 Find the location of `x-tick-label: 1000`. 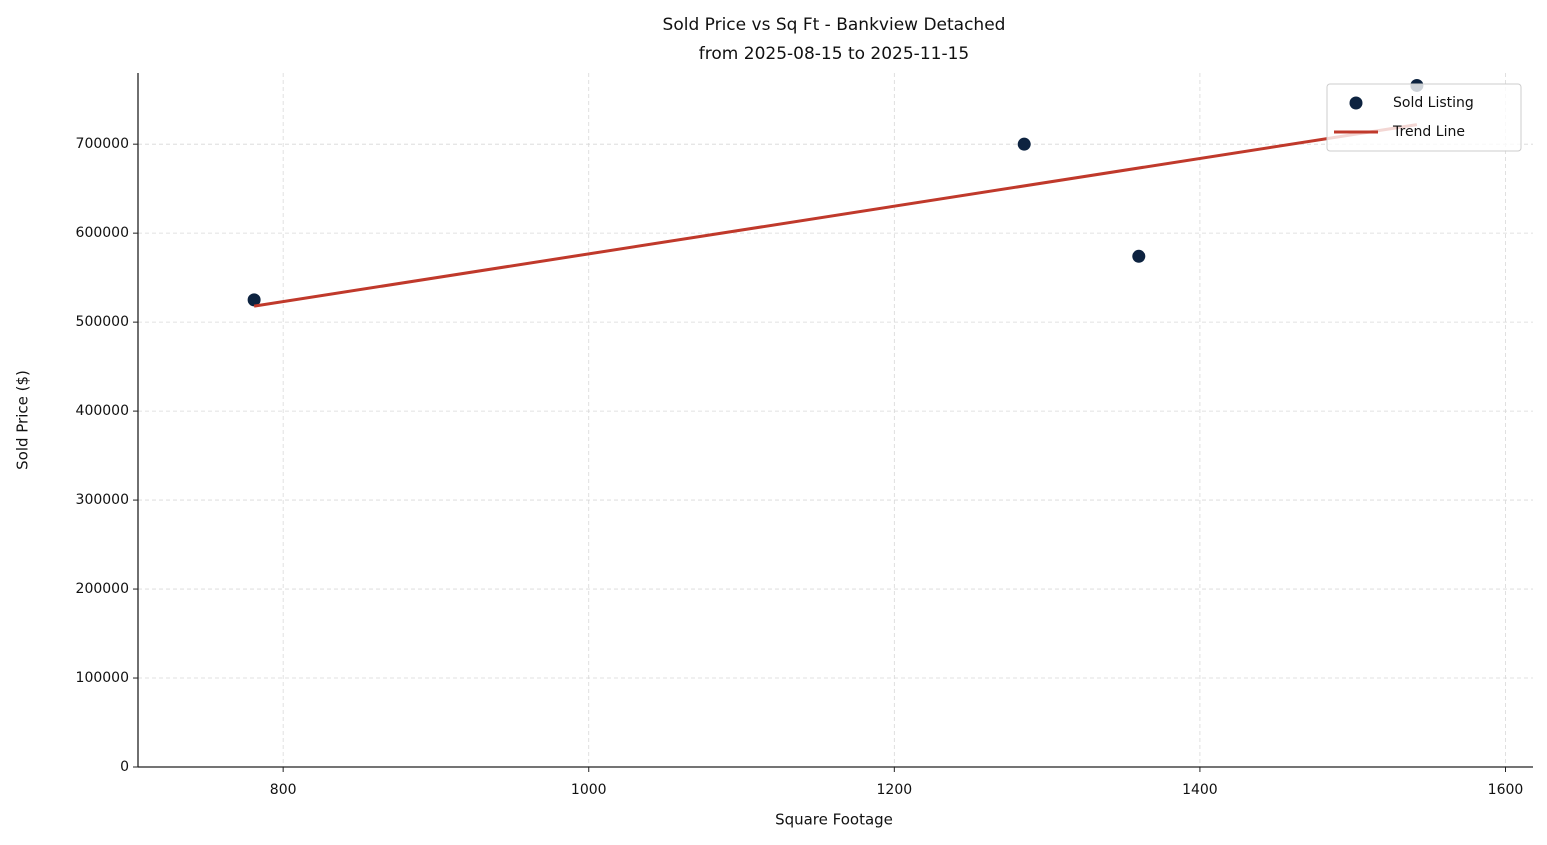

x-tick-label: 1000 is located at coordinates (589, 790).